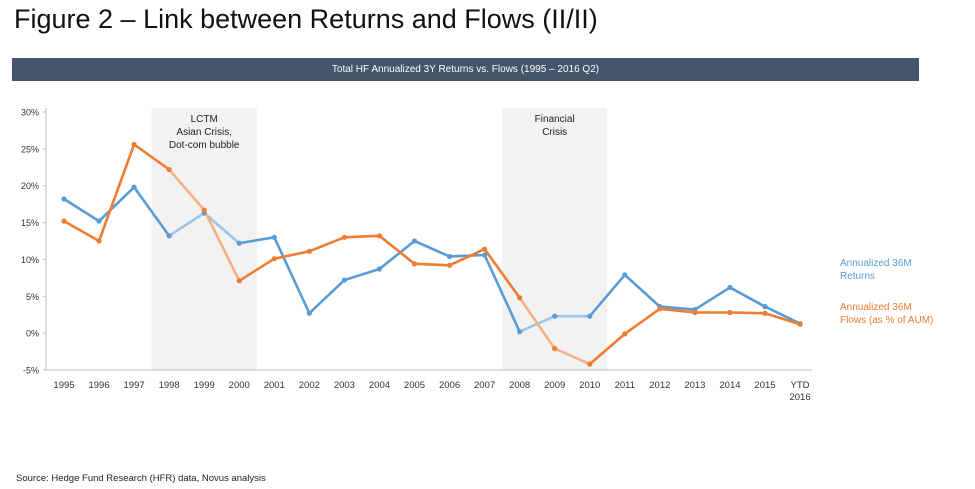 The image size is (975, 489). I want to click on x-tick-label: 2004, so click(379, 385).